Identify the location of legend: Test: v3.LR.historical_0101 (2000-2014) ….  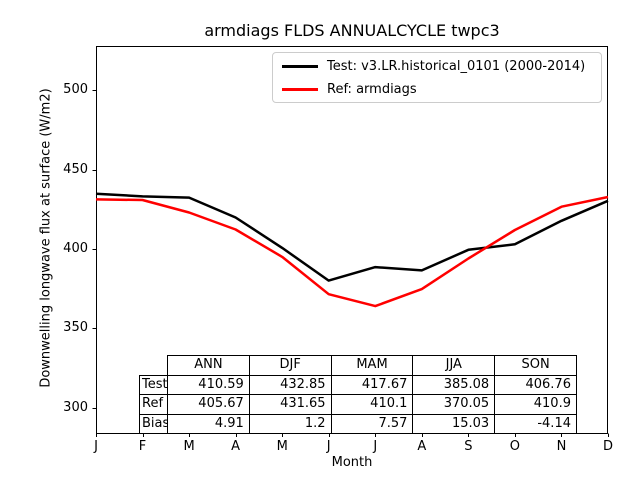
(437, 77).